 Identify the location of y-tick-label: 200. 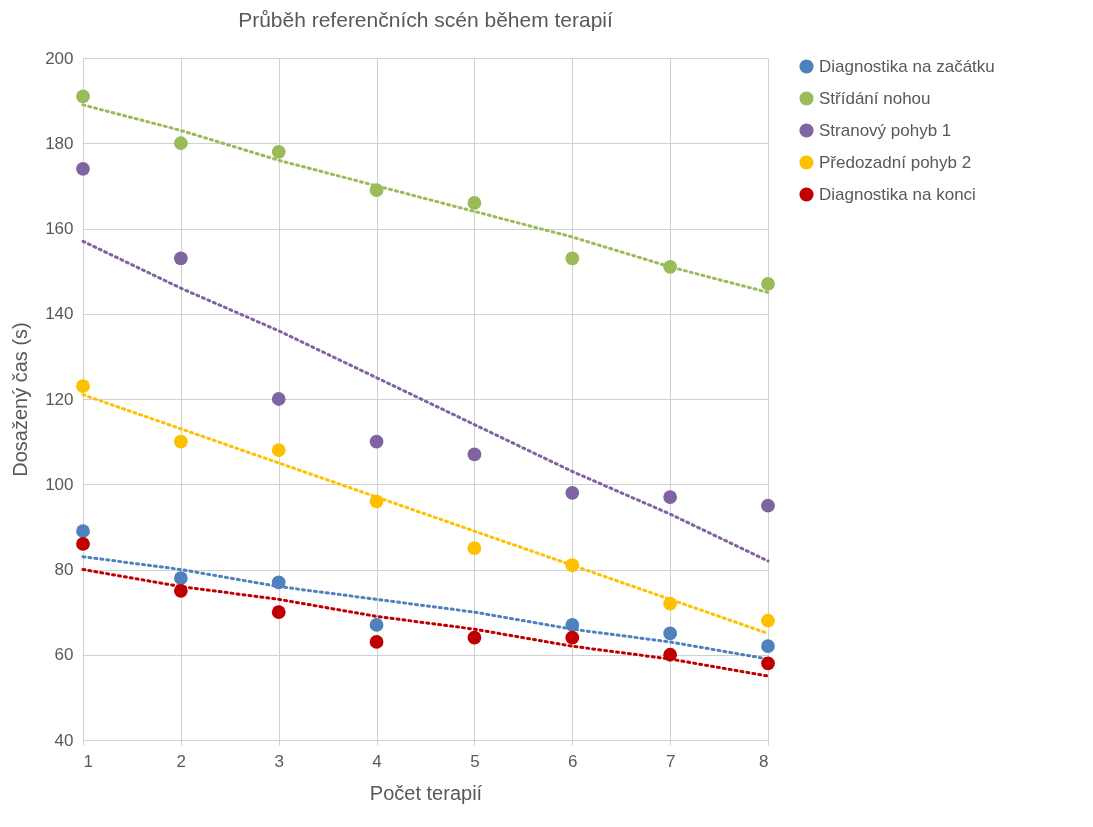
(59, 58).